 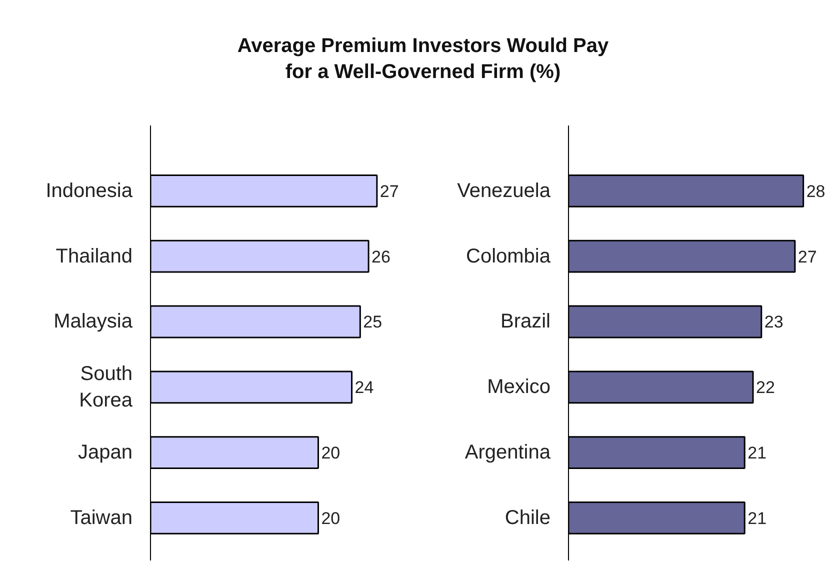 What do you see at coordinates (765, 388) in the screenshot?
I see `data-label: 22` at bounding box center [765, 388].